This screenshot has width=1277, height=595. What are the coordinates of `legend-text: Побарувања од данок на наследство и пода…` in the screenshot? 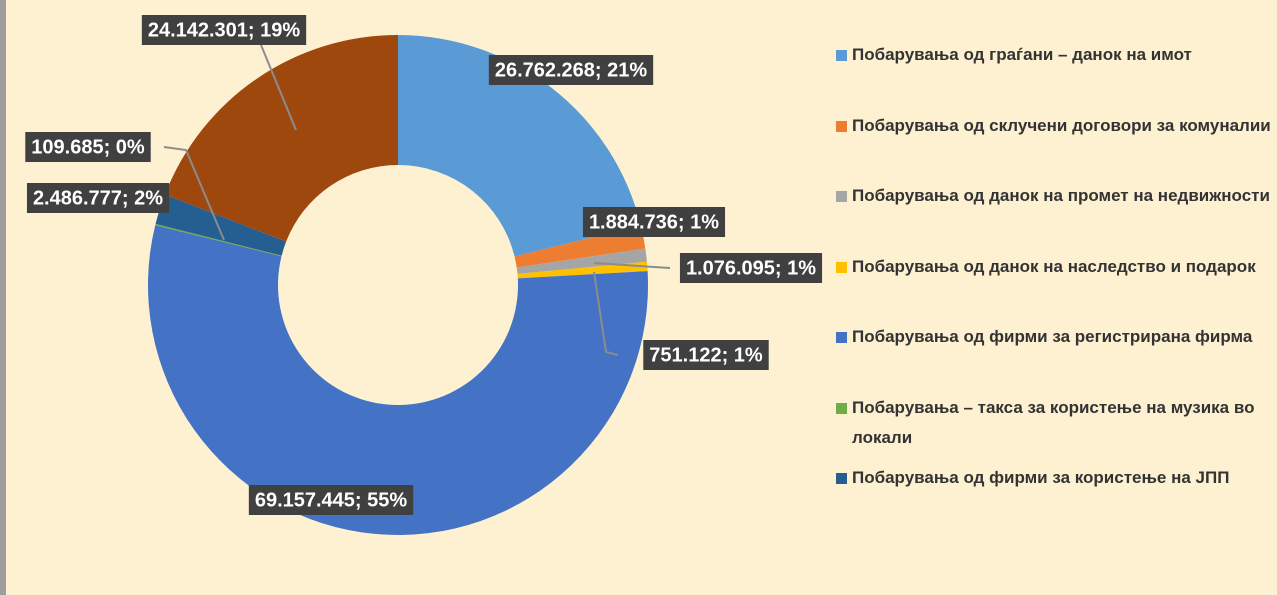 It's located at (1054, 266).